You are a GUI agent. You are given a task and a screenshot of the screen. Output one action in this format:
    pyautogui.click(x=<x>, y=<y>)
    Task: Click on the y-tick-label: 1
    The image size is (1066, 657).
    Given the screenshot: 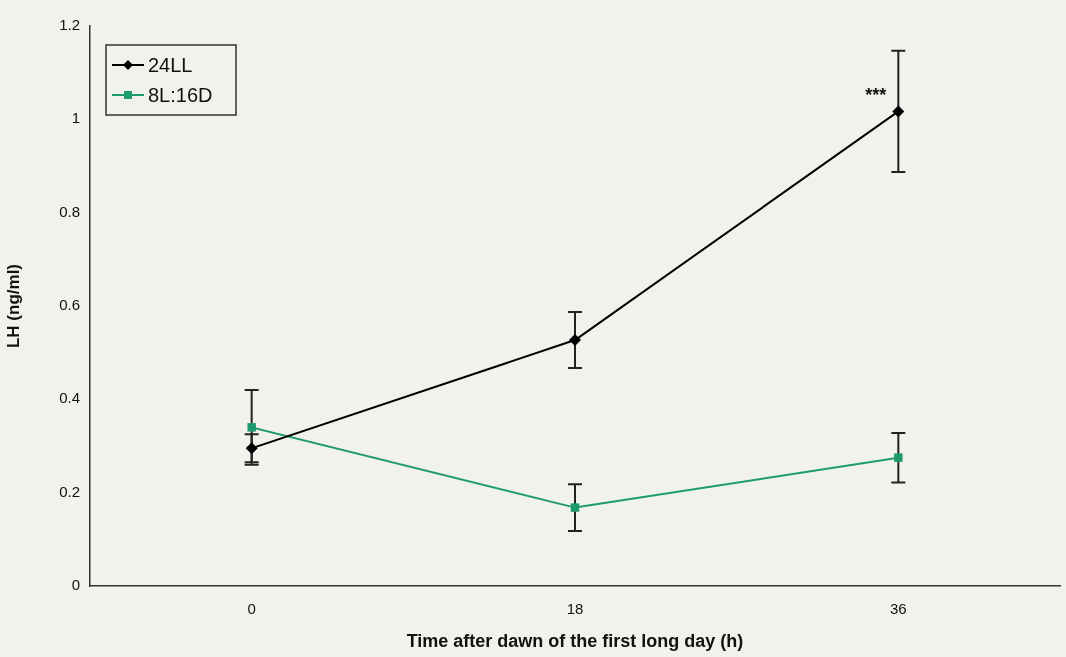 What is the action you would take?
    pyautogui.click(x=75, y=118)
    